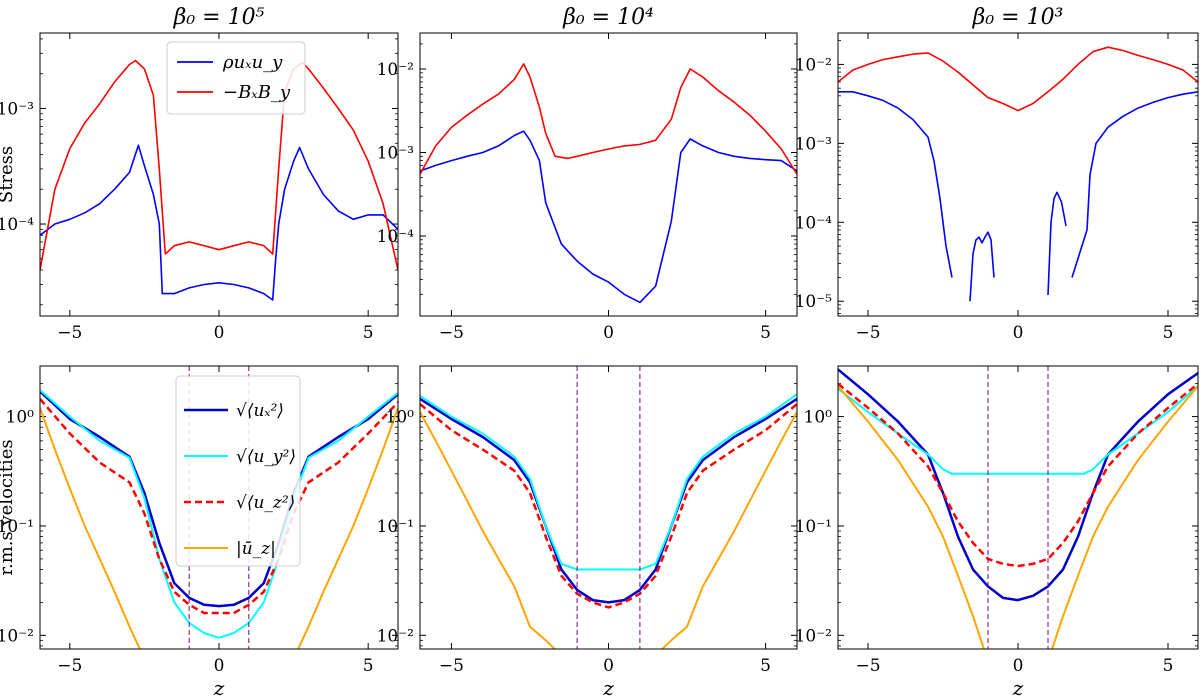 This screenshot has height=698, width=1200. What do you see at coordinates (252, 62) in the screenshot?
I see `legend-label: ρuₓu_y` at bounding box center [252, 62].